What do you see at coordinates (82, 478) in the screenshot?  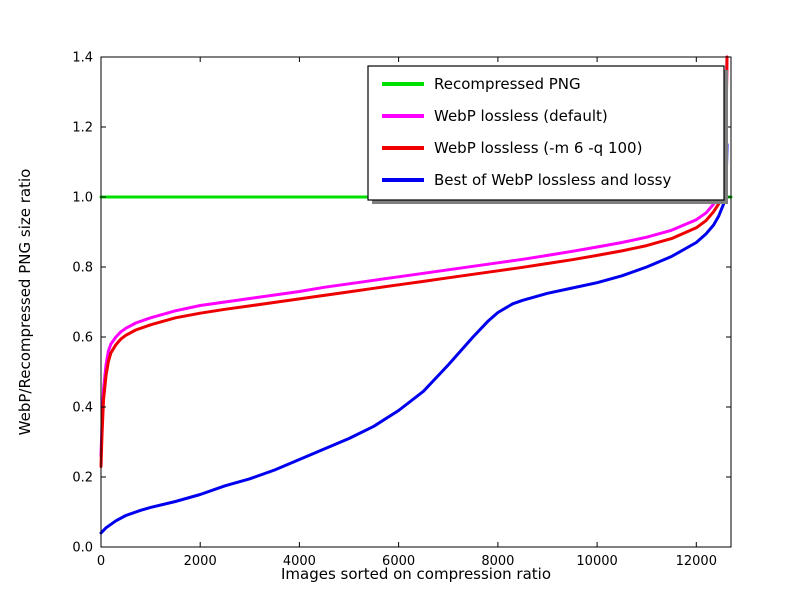 I see `y-tick-label: 0.2` at bounding box center [82, 478].